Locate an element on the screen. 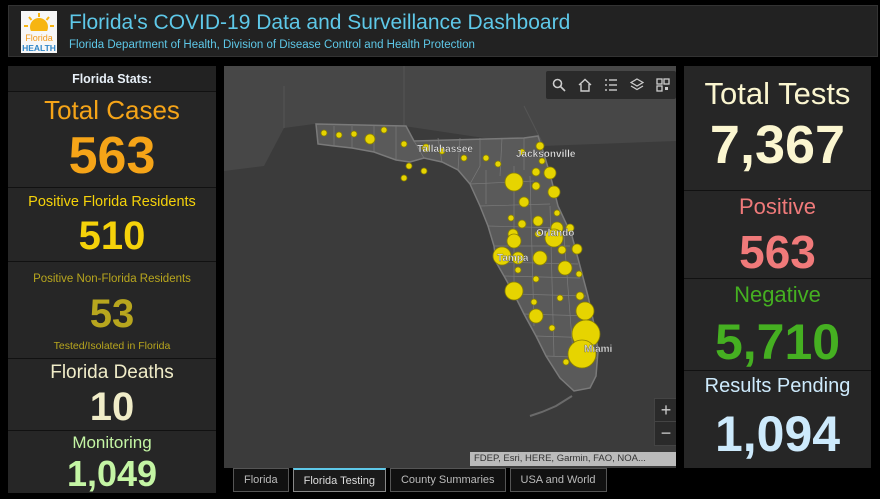 The height and width of the screenshot is (499, 880). total-tests-label: Total Tests is located at coordinates (777, 93).